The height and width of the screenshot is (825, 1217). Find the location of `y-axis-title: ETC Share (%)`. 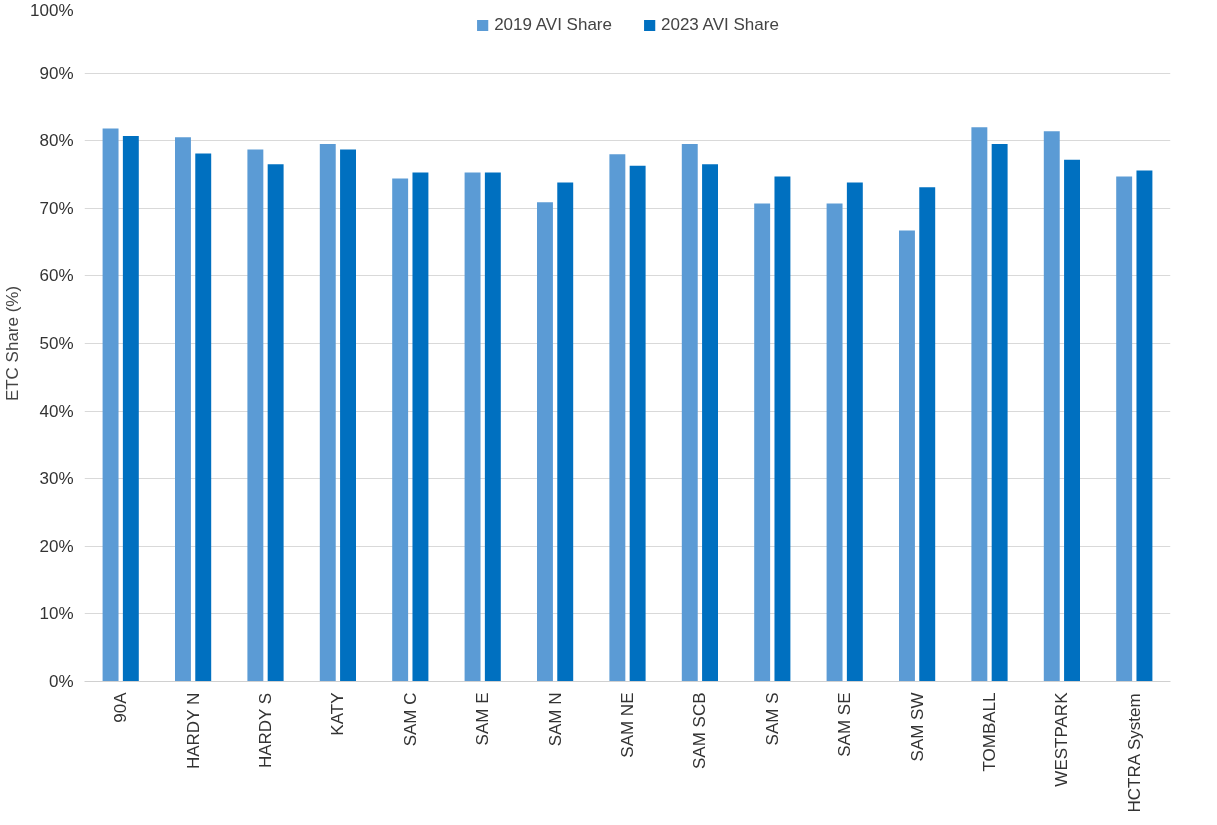

y-axis-title: ETC Share (%) is located at coordinates (13, 343).